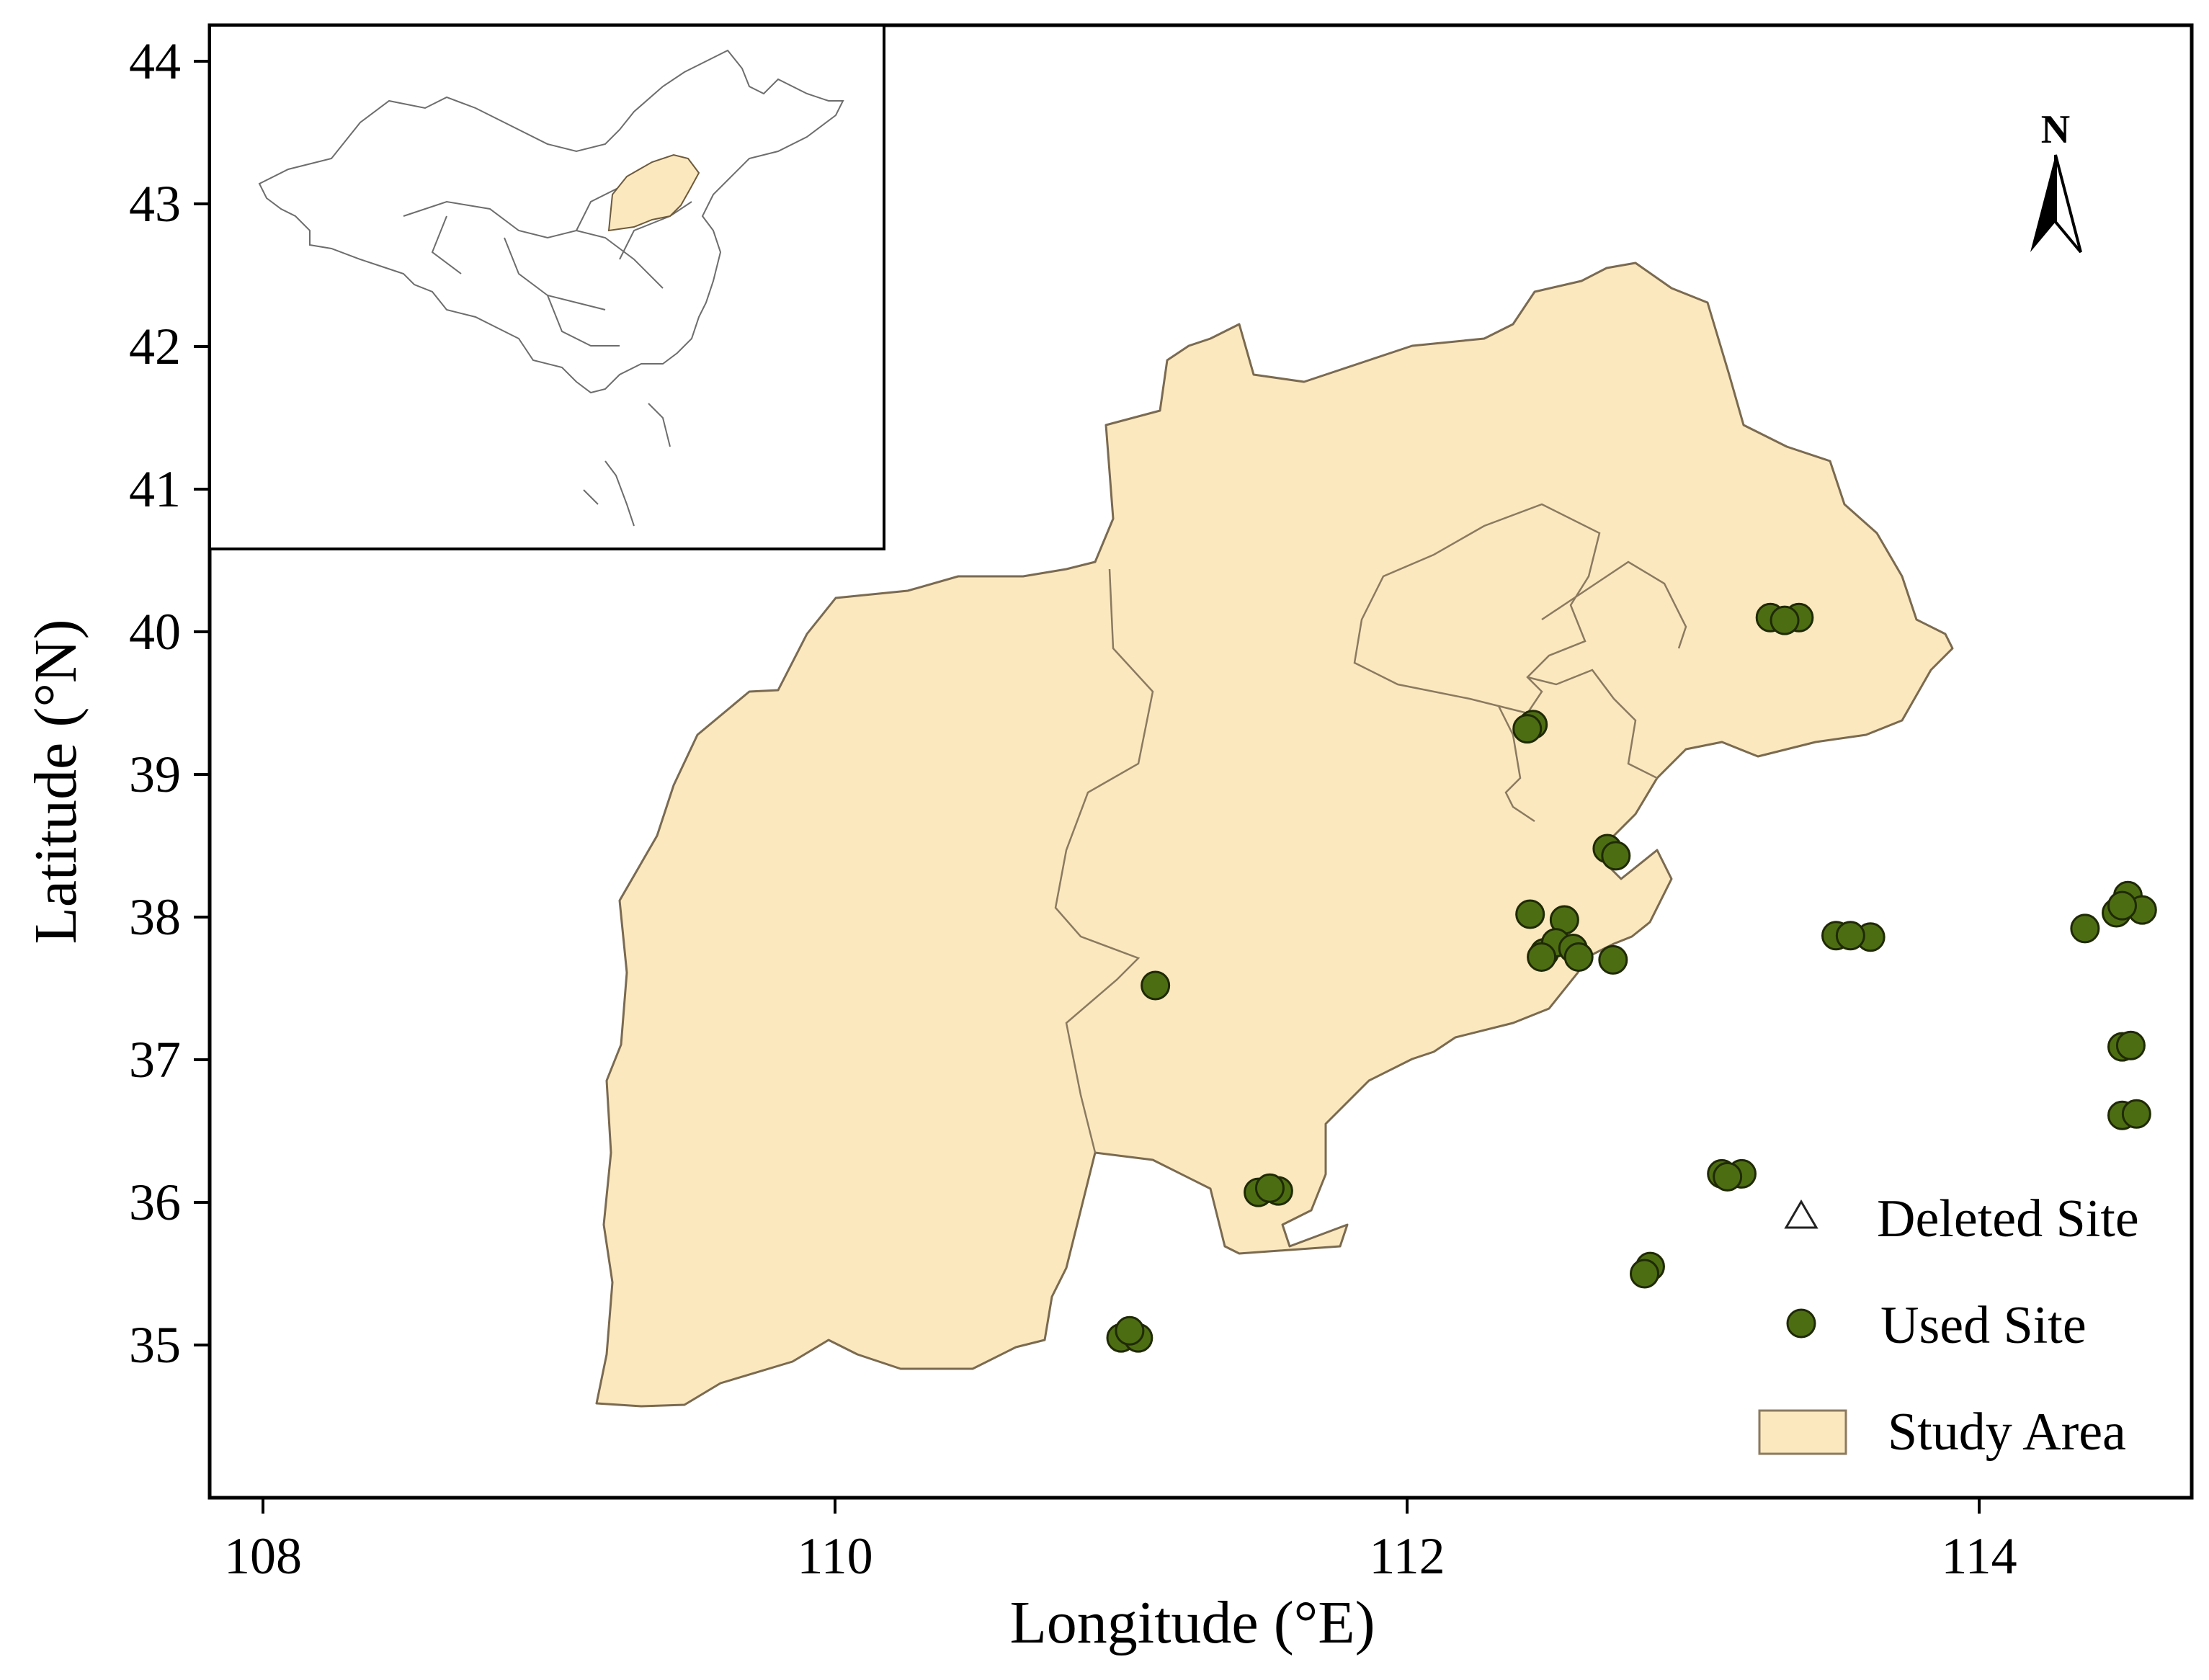  What do you see at coordinates (1983, 1325) in the screenshot?
I see `legend-used-label: Used Site` at bounding box center [1983, 1325].